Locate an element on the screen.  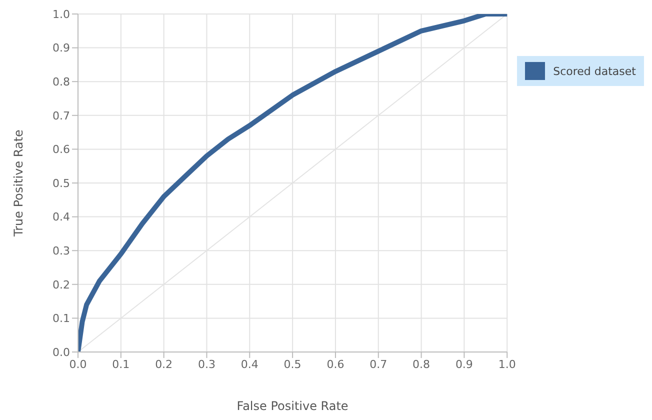
y-tick-label: 0.4 is located at coordinates (61, 217).